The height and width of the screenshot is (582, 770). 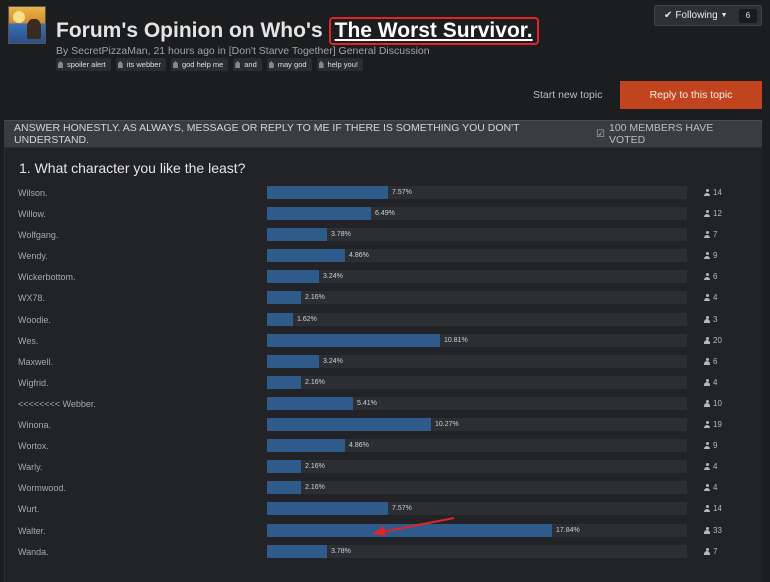 What do you see at coordinates (477, 467) in the screenshot?
I see `poll-bar-track: 2.16%` at bounding box center [477, 467].